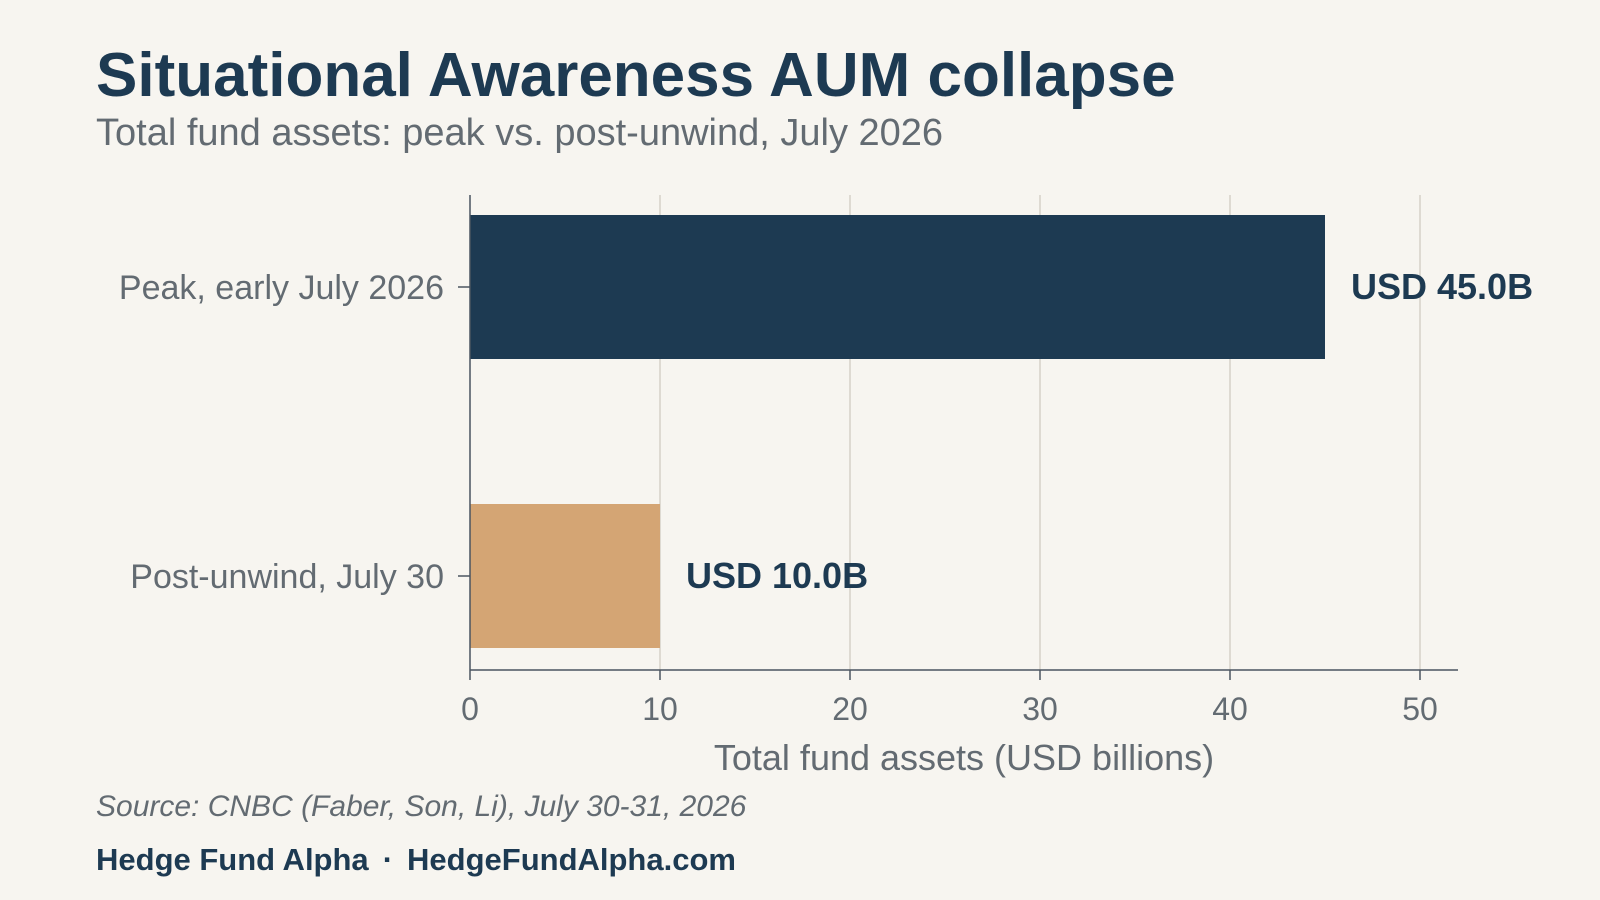 The image size is (1600, 900). I want to click on x-tick-label-30: 30, so click(1040, 709).